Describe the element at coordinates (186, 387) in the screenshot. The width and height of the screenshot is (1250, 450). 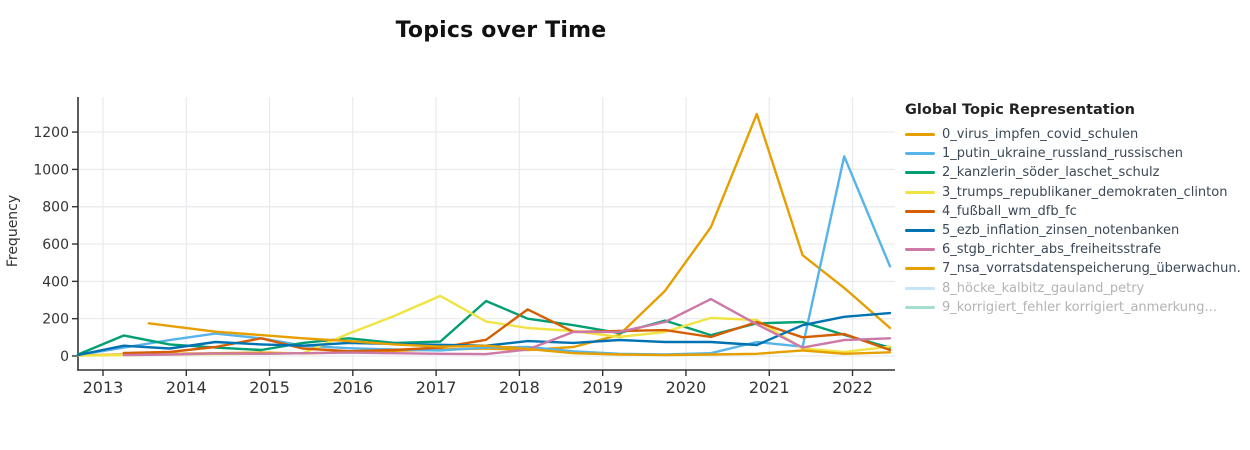
I see `x-tick-label: 2014` at that location.